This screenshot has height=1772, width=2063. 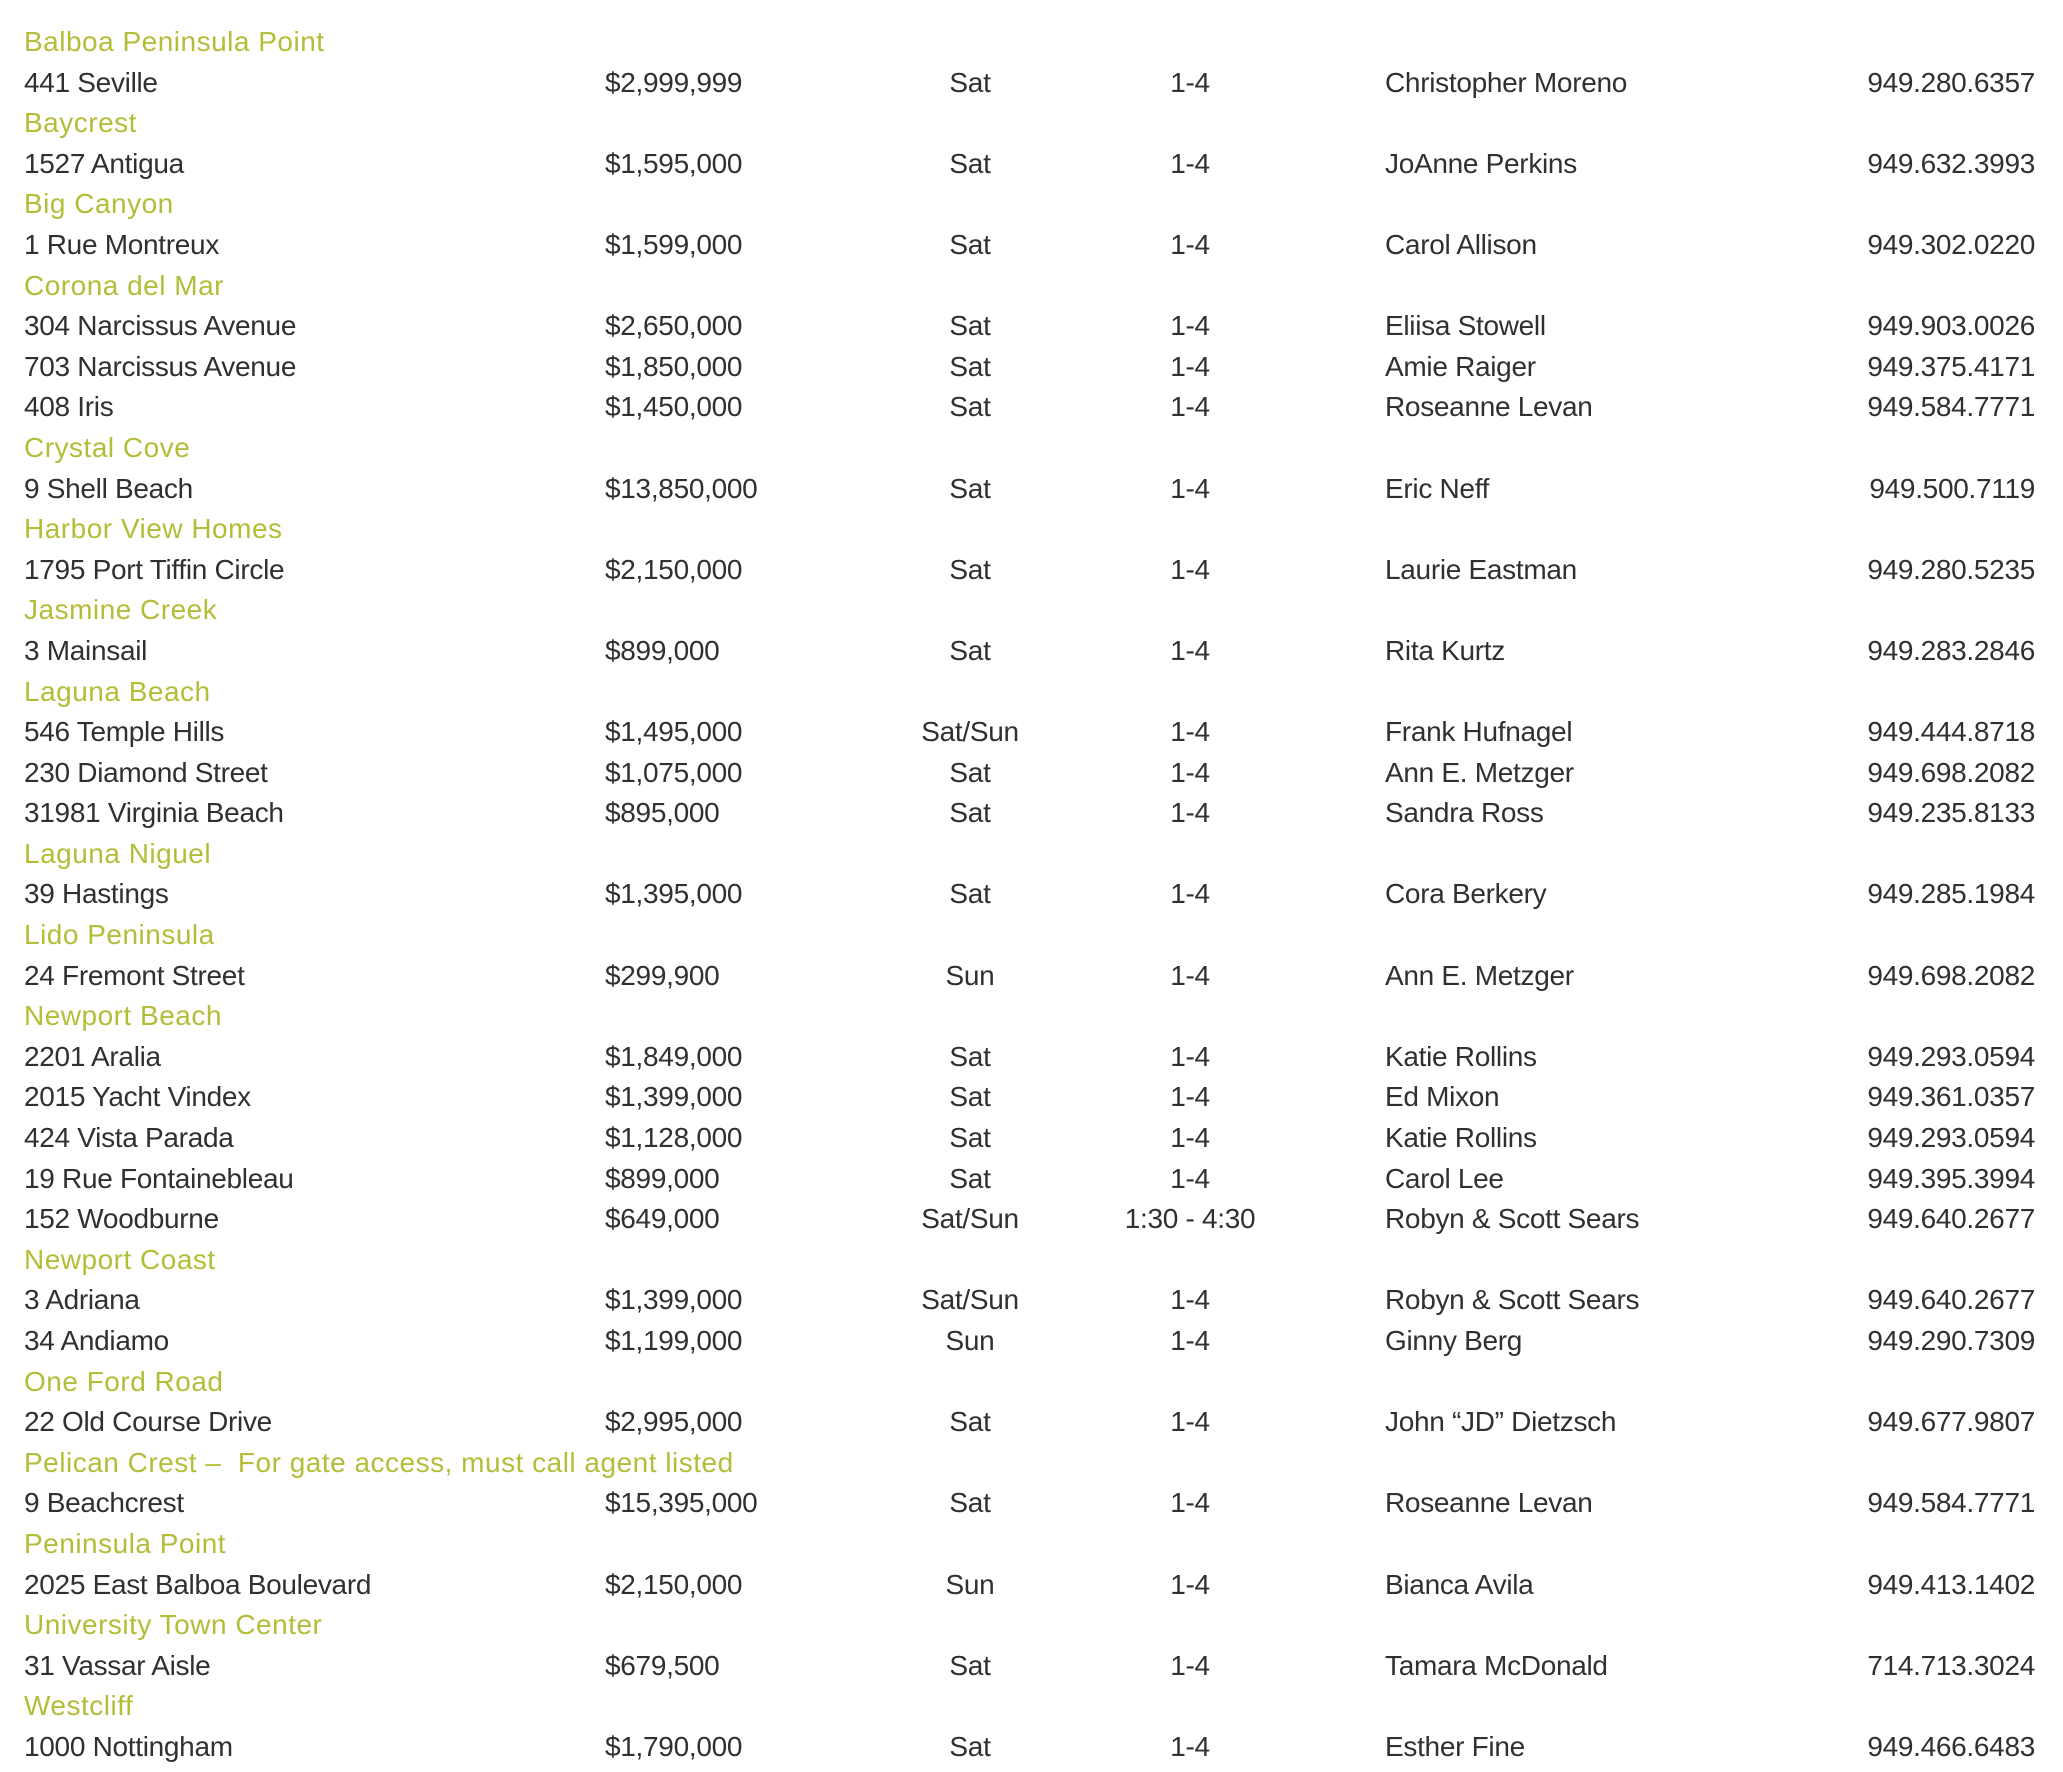 What do you see at coordinates (124, 732) in the screenshot?
I see `listing-address: 546 Temple Hills` at bounding box center [124, 732].